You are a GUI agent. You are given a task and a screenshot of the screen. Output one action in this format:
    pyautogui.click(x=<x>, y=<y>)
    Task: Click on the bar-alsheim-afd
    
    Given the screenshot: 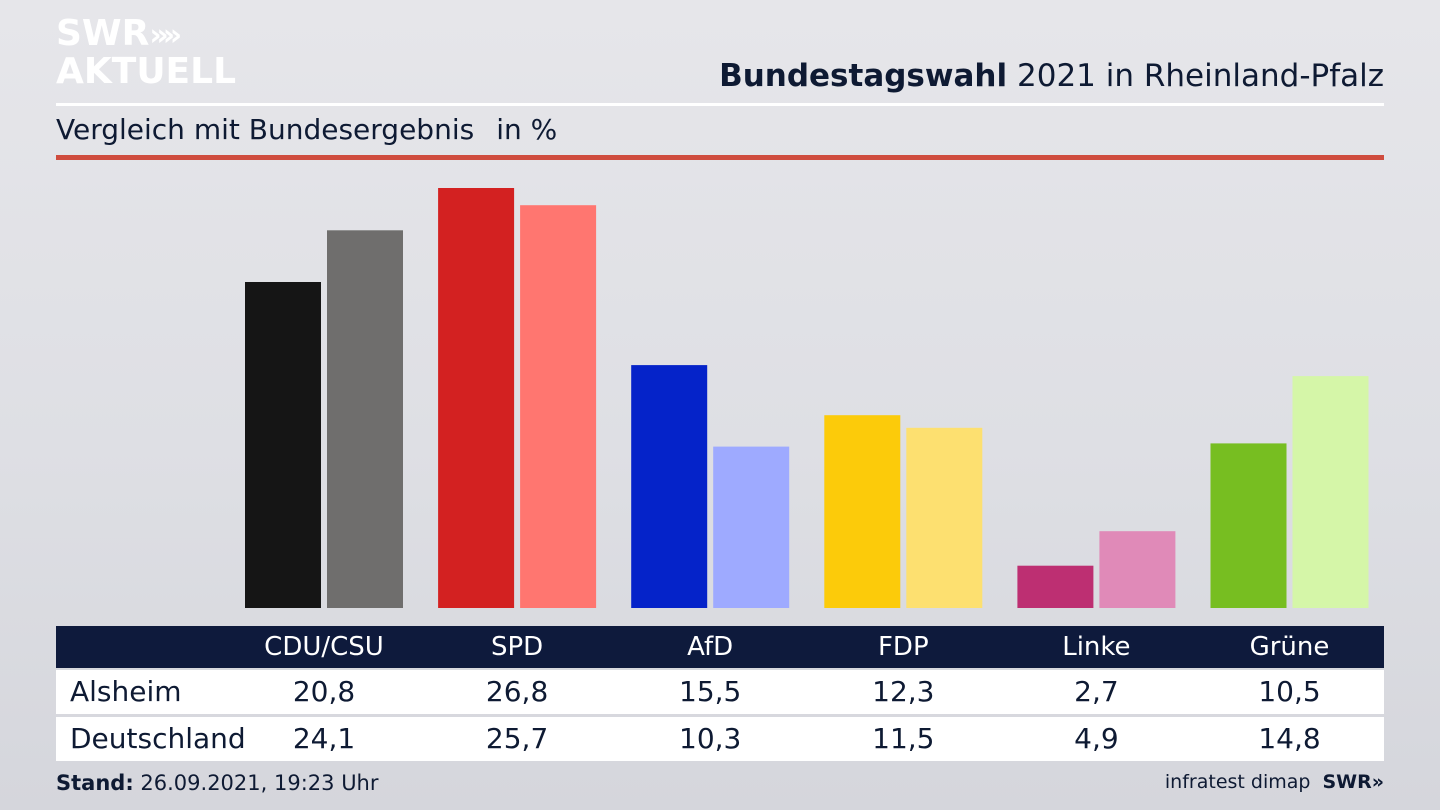 What is the action you would take?
    pyautogui.click(x=669, y=486)
    